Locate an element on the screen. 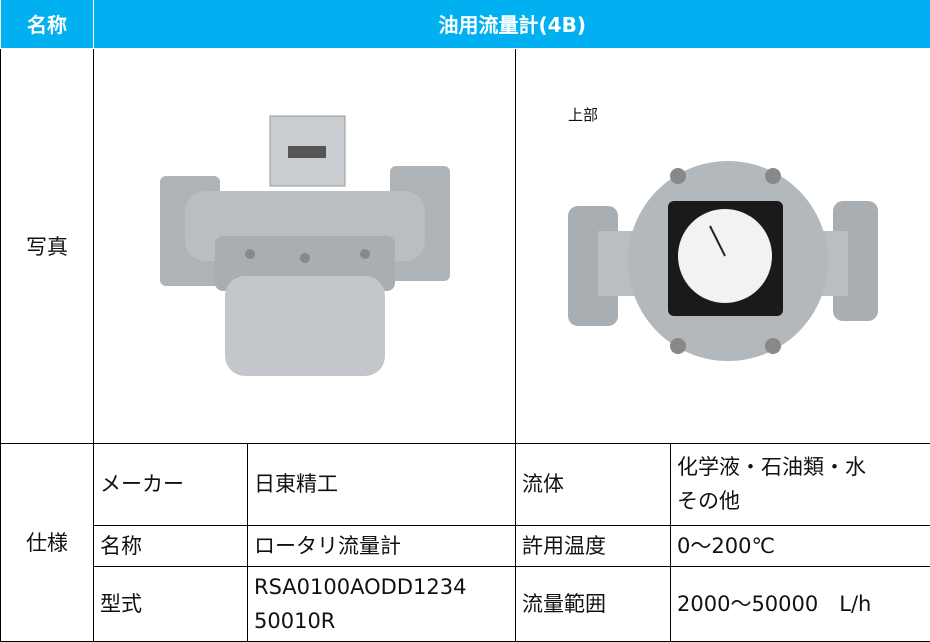  spec-row: 仕様 メーカー 日東精工 流体 化学液・石油類・水その他 is located at coordinates (465, 484).